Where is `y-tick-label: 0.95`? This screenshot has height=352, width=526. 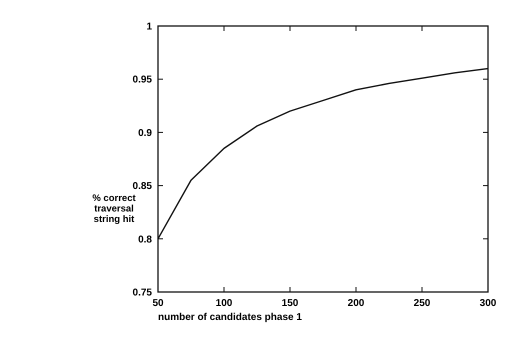
y-tick-label: 0.95 is located at coordinates (142, 80).